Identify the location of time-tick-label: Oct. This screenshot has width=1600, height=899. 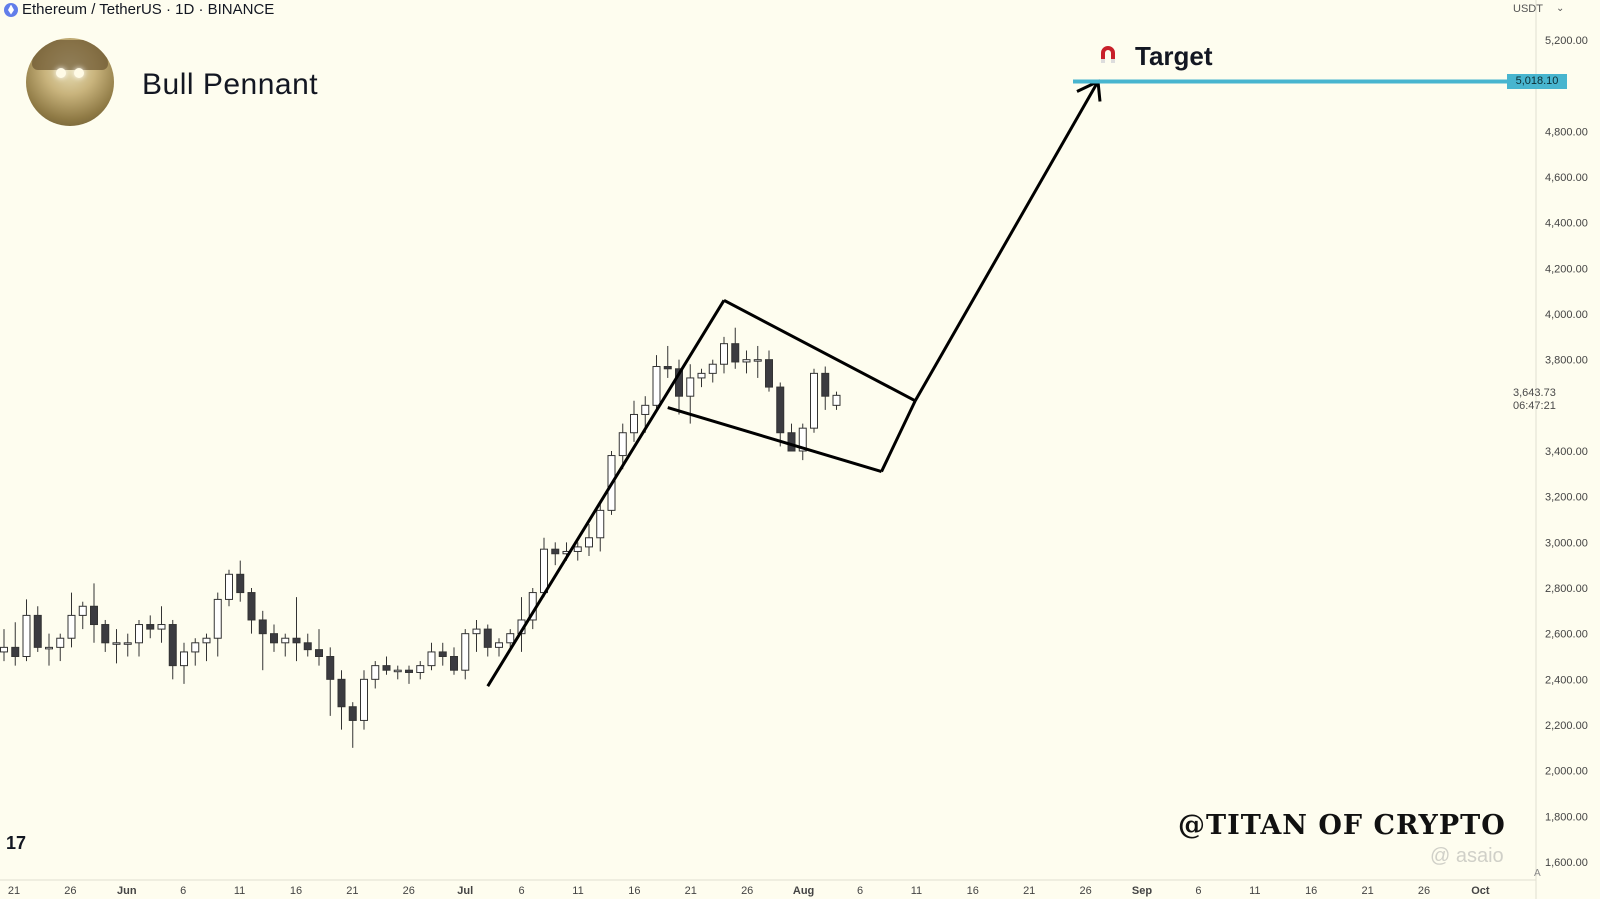
(1480, 891).